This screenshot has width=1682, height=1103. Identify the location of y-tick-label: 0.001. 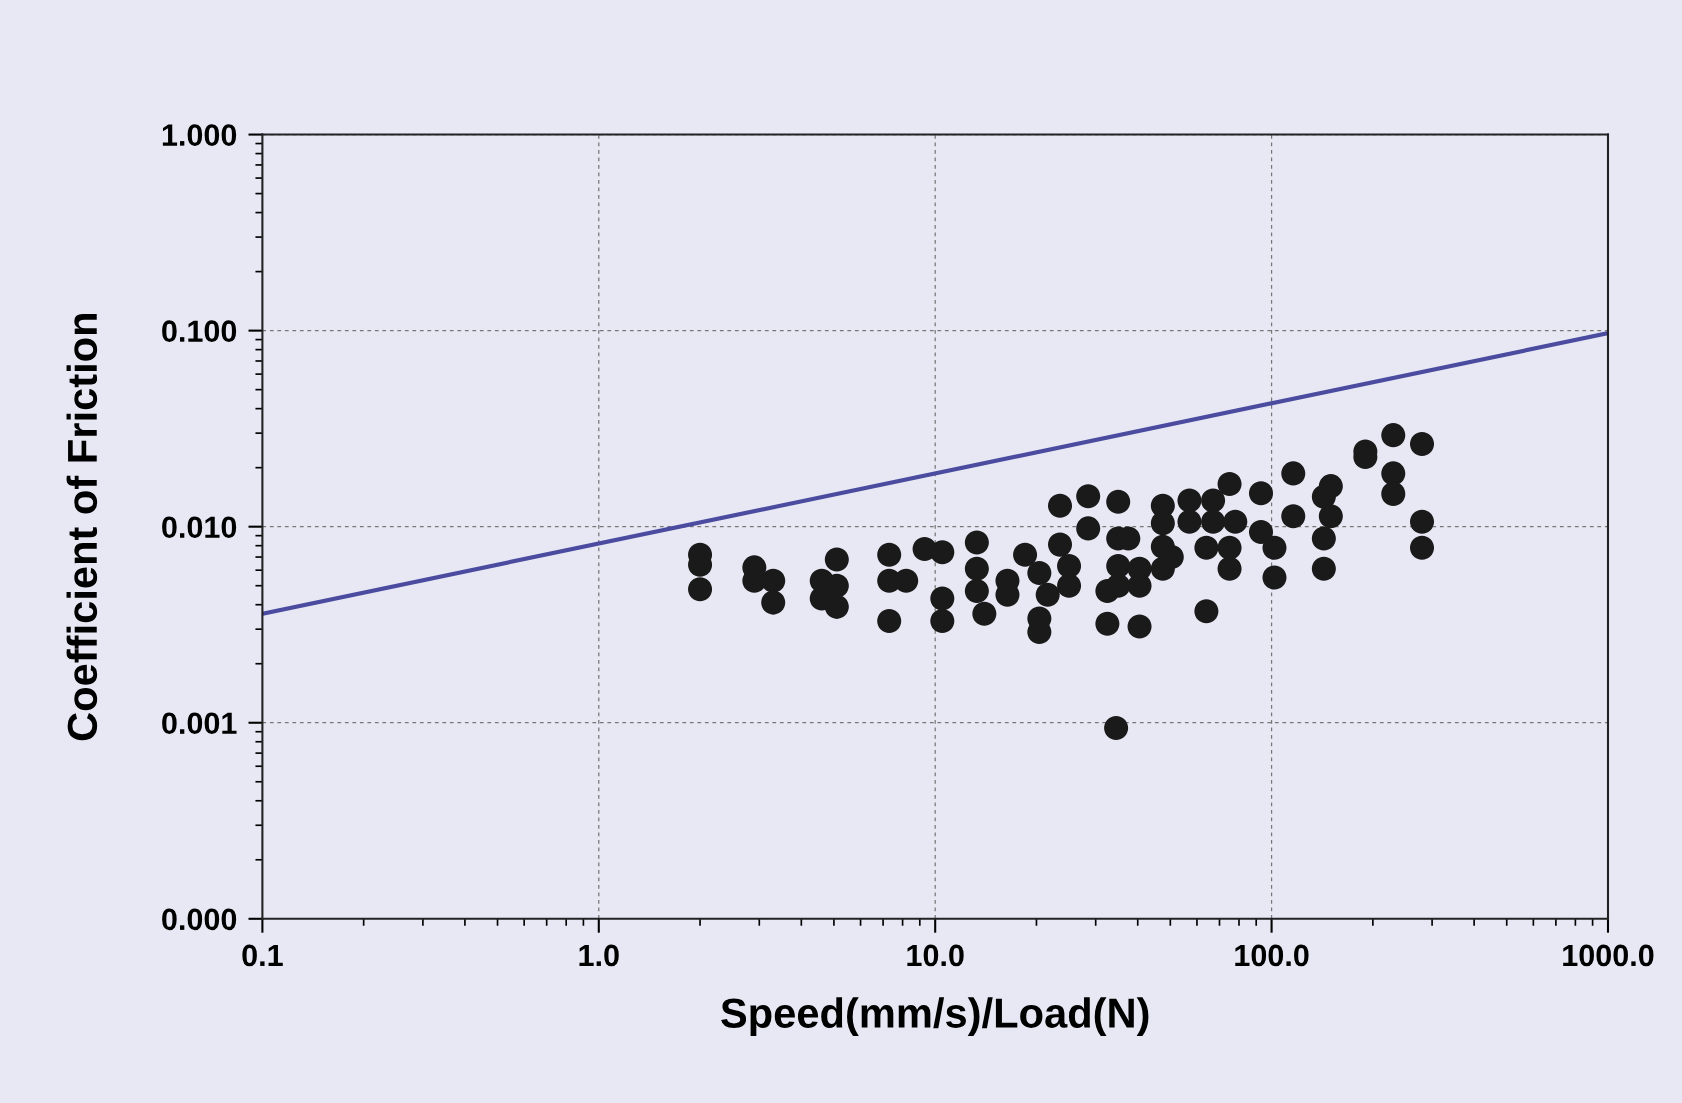
(199, 723).